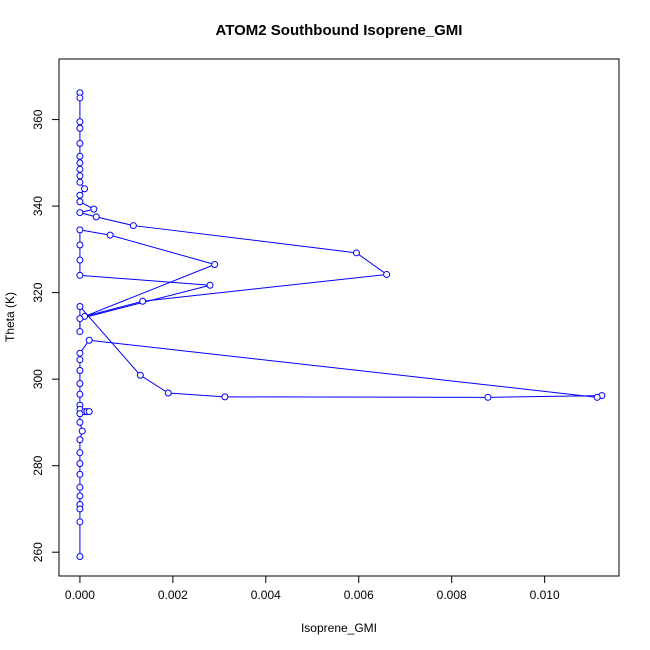 Image resolution: width=650 pixels, height=650 pixels. What do you see at coordinates (45, 335) in the screenshot?
I see `y-axis: 260 280 300 320 340 360` at bounding box center [45, 335].